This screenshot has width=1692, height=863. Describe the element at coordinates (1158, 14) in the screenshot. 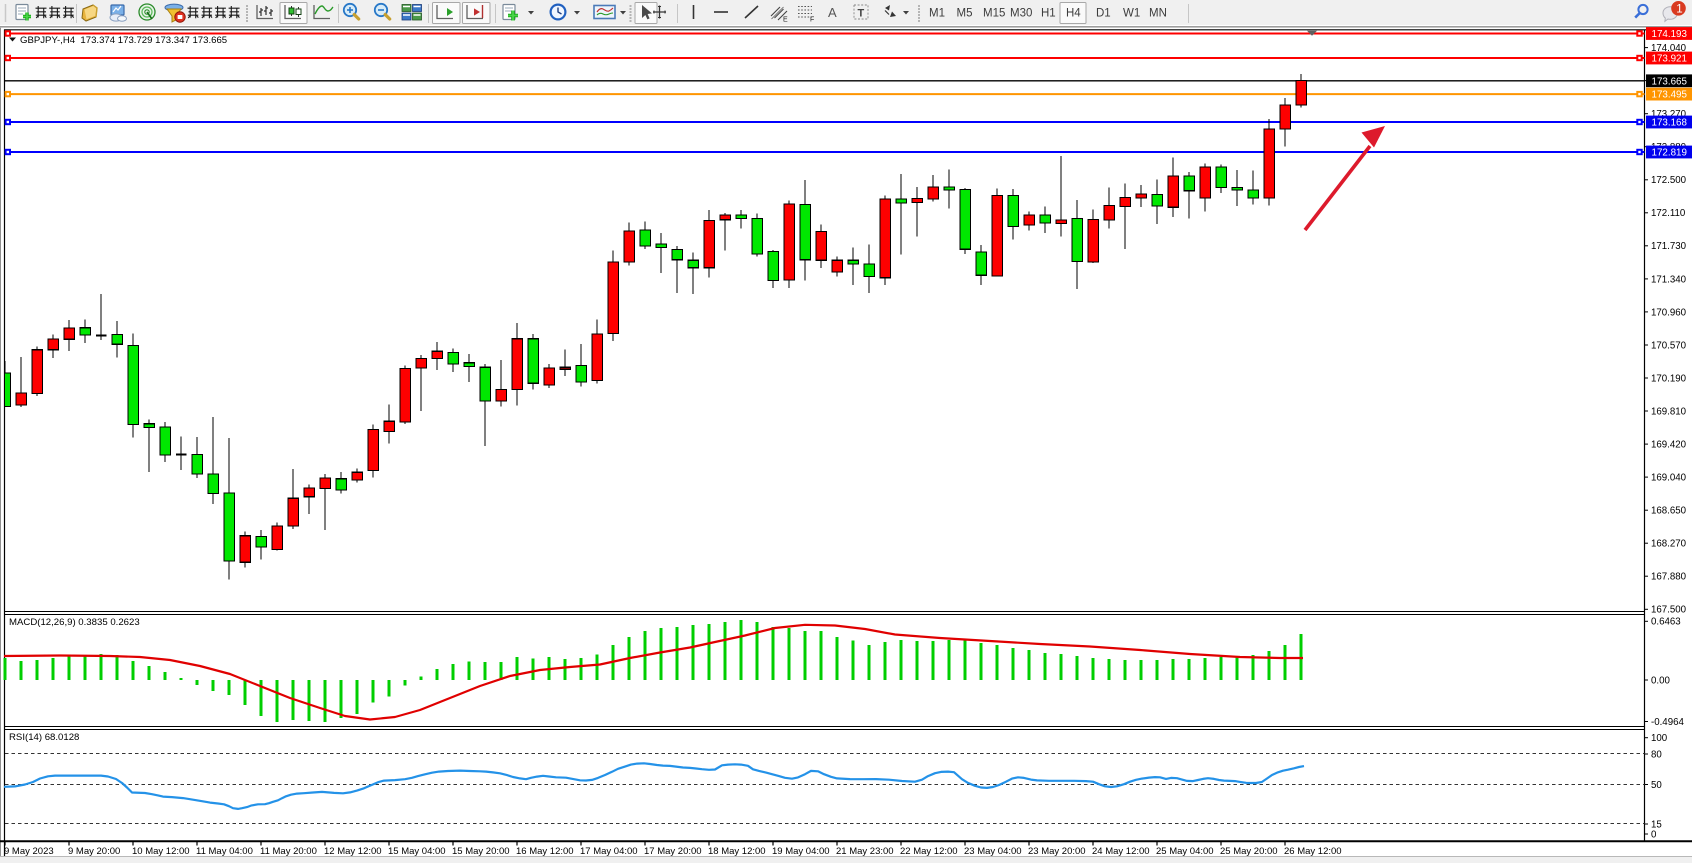

I see `svg-text: MN` at that location.